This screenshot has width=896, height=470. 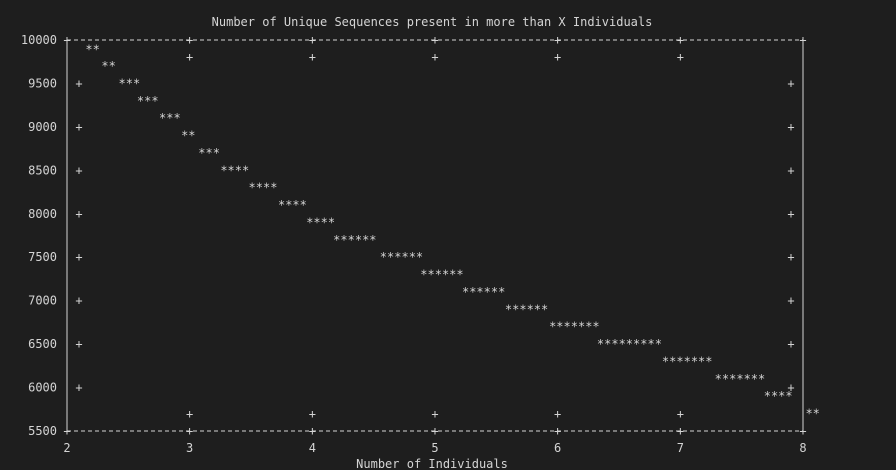 I want to click on x-tick-label: 5, so click(x=434, y=448).